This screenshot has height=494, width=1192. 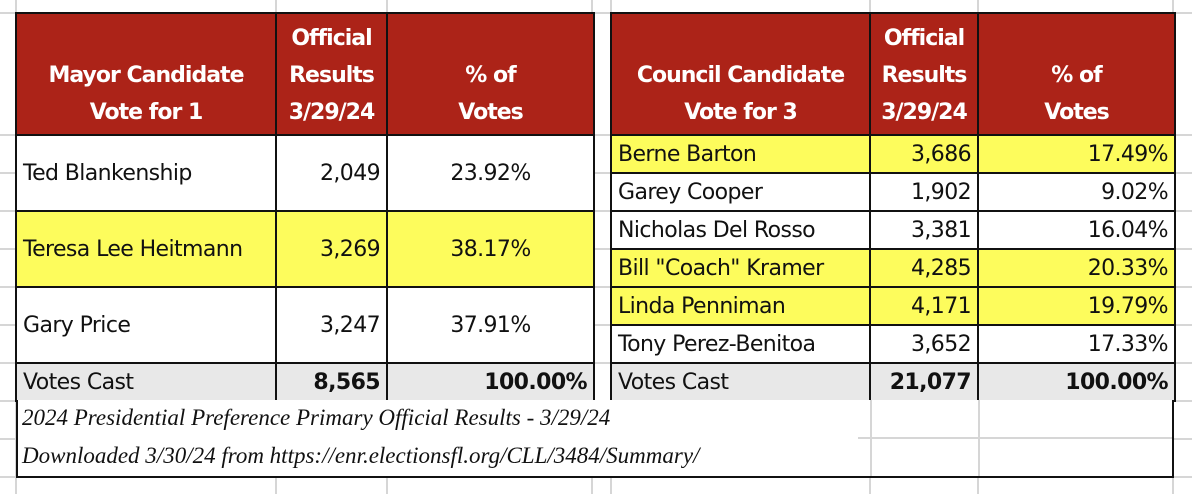 What do you see at coordinates (1076, 154) in the screenshot?
I see `percent-cell: 17.49%` at bounding box center [1076, 154].